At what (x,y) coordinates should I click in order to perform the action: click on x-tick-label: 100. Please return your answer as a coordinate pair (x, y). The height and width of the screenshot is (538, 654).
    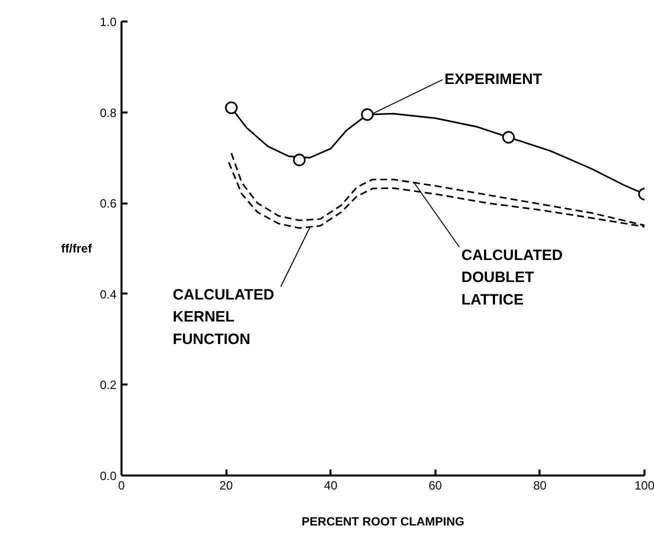
    Looking at the image, I should click on (644, 485).